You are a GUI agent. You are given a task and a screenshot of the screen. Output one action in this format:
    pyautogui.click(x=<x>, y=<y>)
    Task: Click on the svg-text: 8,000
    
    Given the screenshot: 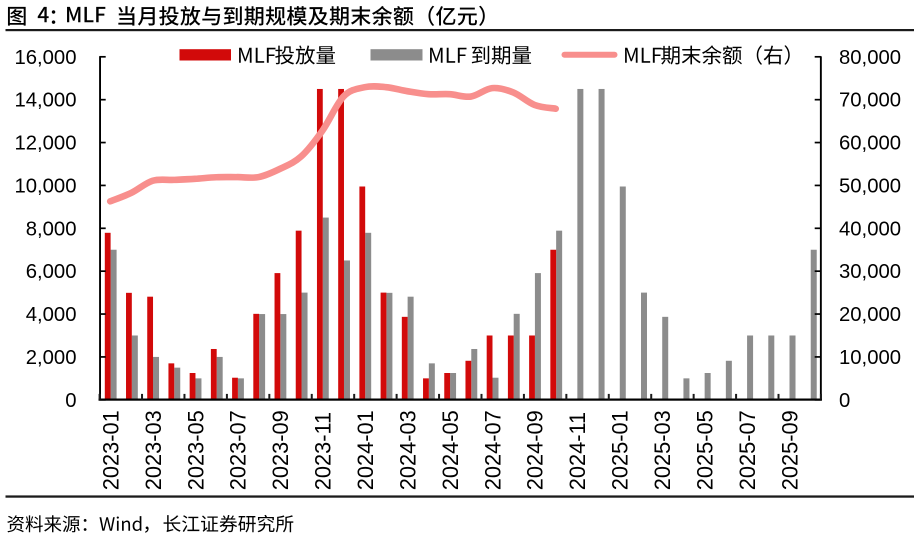 What is the action you would take?
    pyautogui.click(x=51, y=229)
    